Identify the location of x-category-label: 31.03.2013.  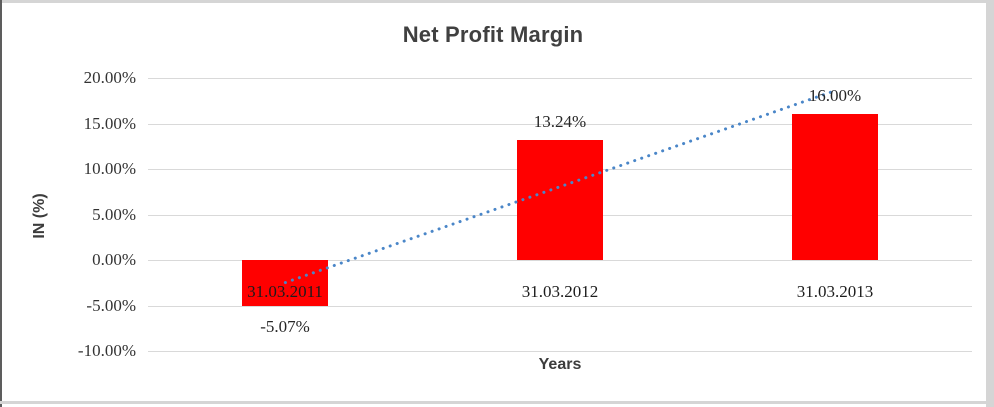
(835, 291).